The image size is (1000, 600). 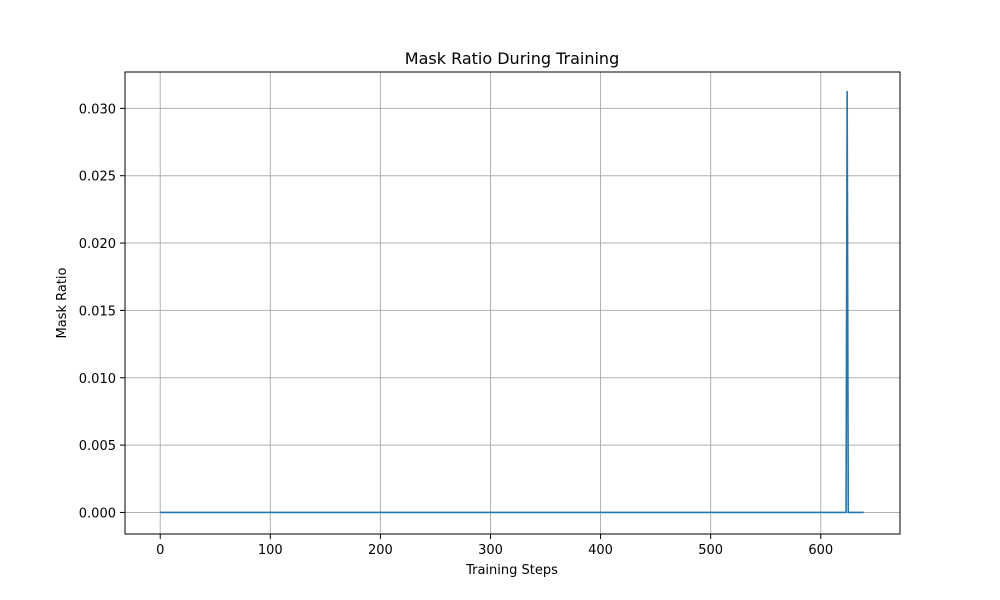 What do you see at coordinates (490, 550) in the screenshot?
I see `x-tick-label: 300` at bounding box center [490, 550].